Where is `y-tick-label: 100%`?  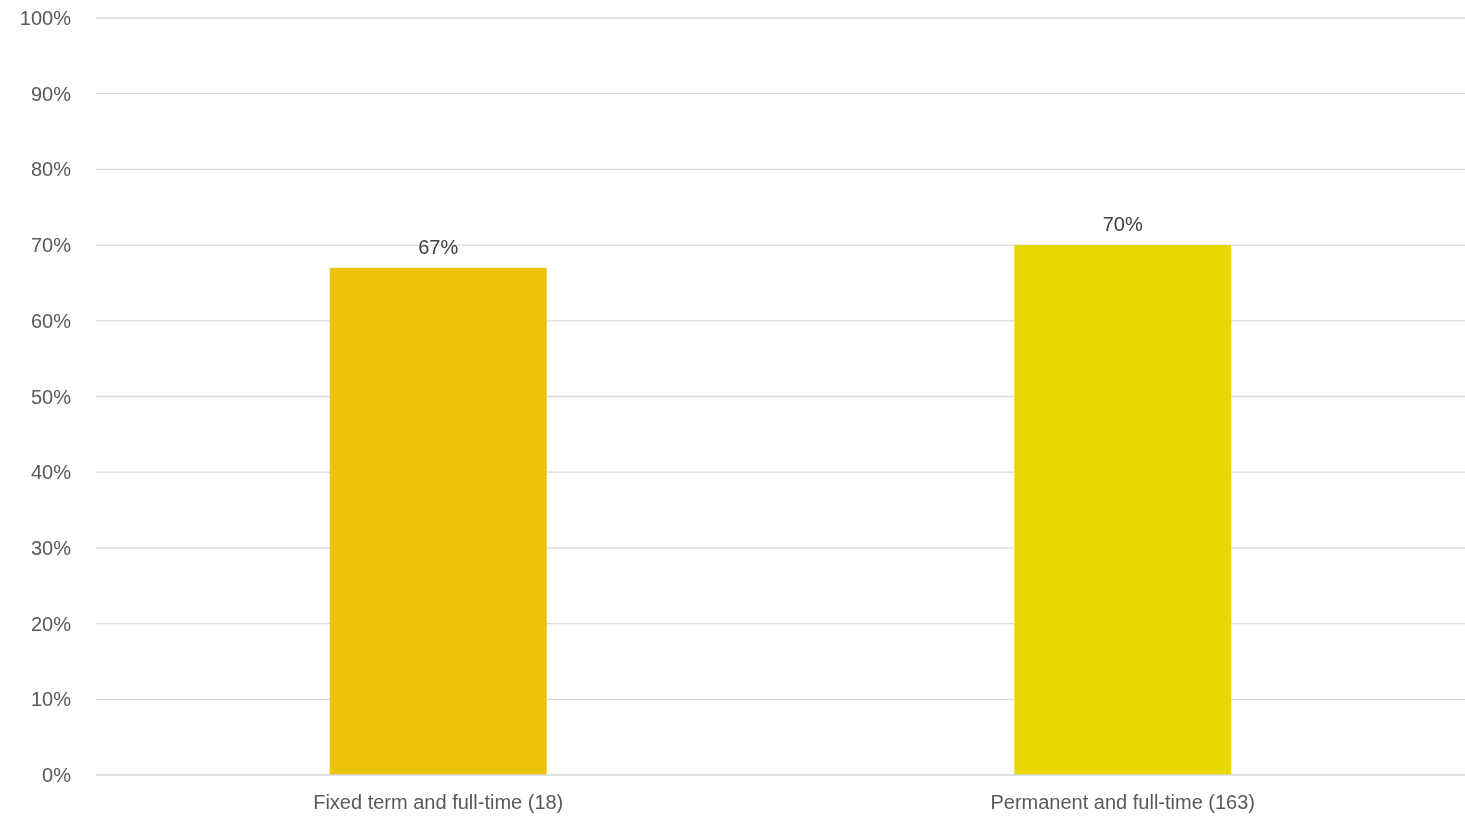 y-tick-label: 100% is located at coordinates (45, 18).